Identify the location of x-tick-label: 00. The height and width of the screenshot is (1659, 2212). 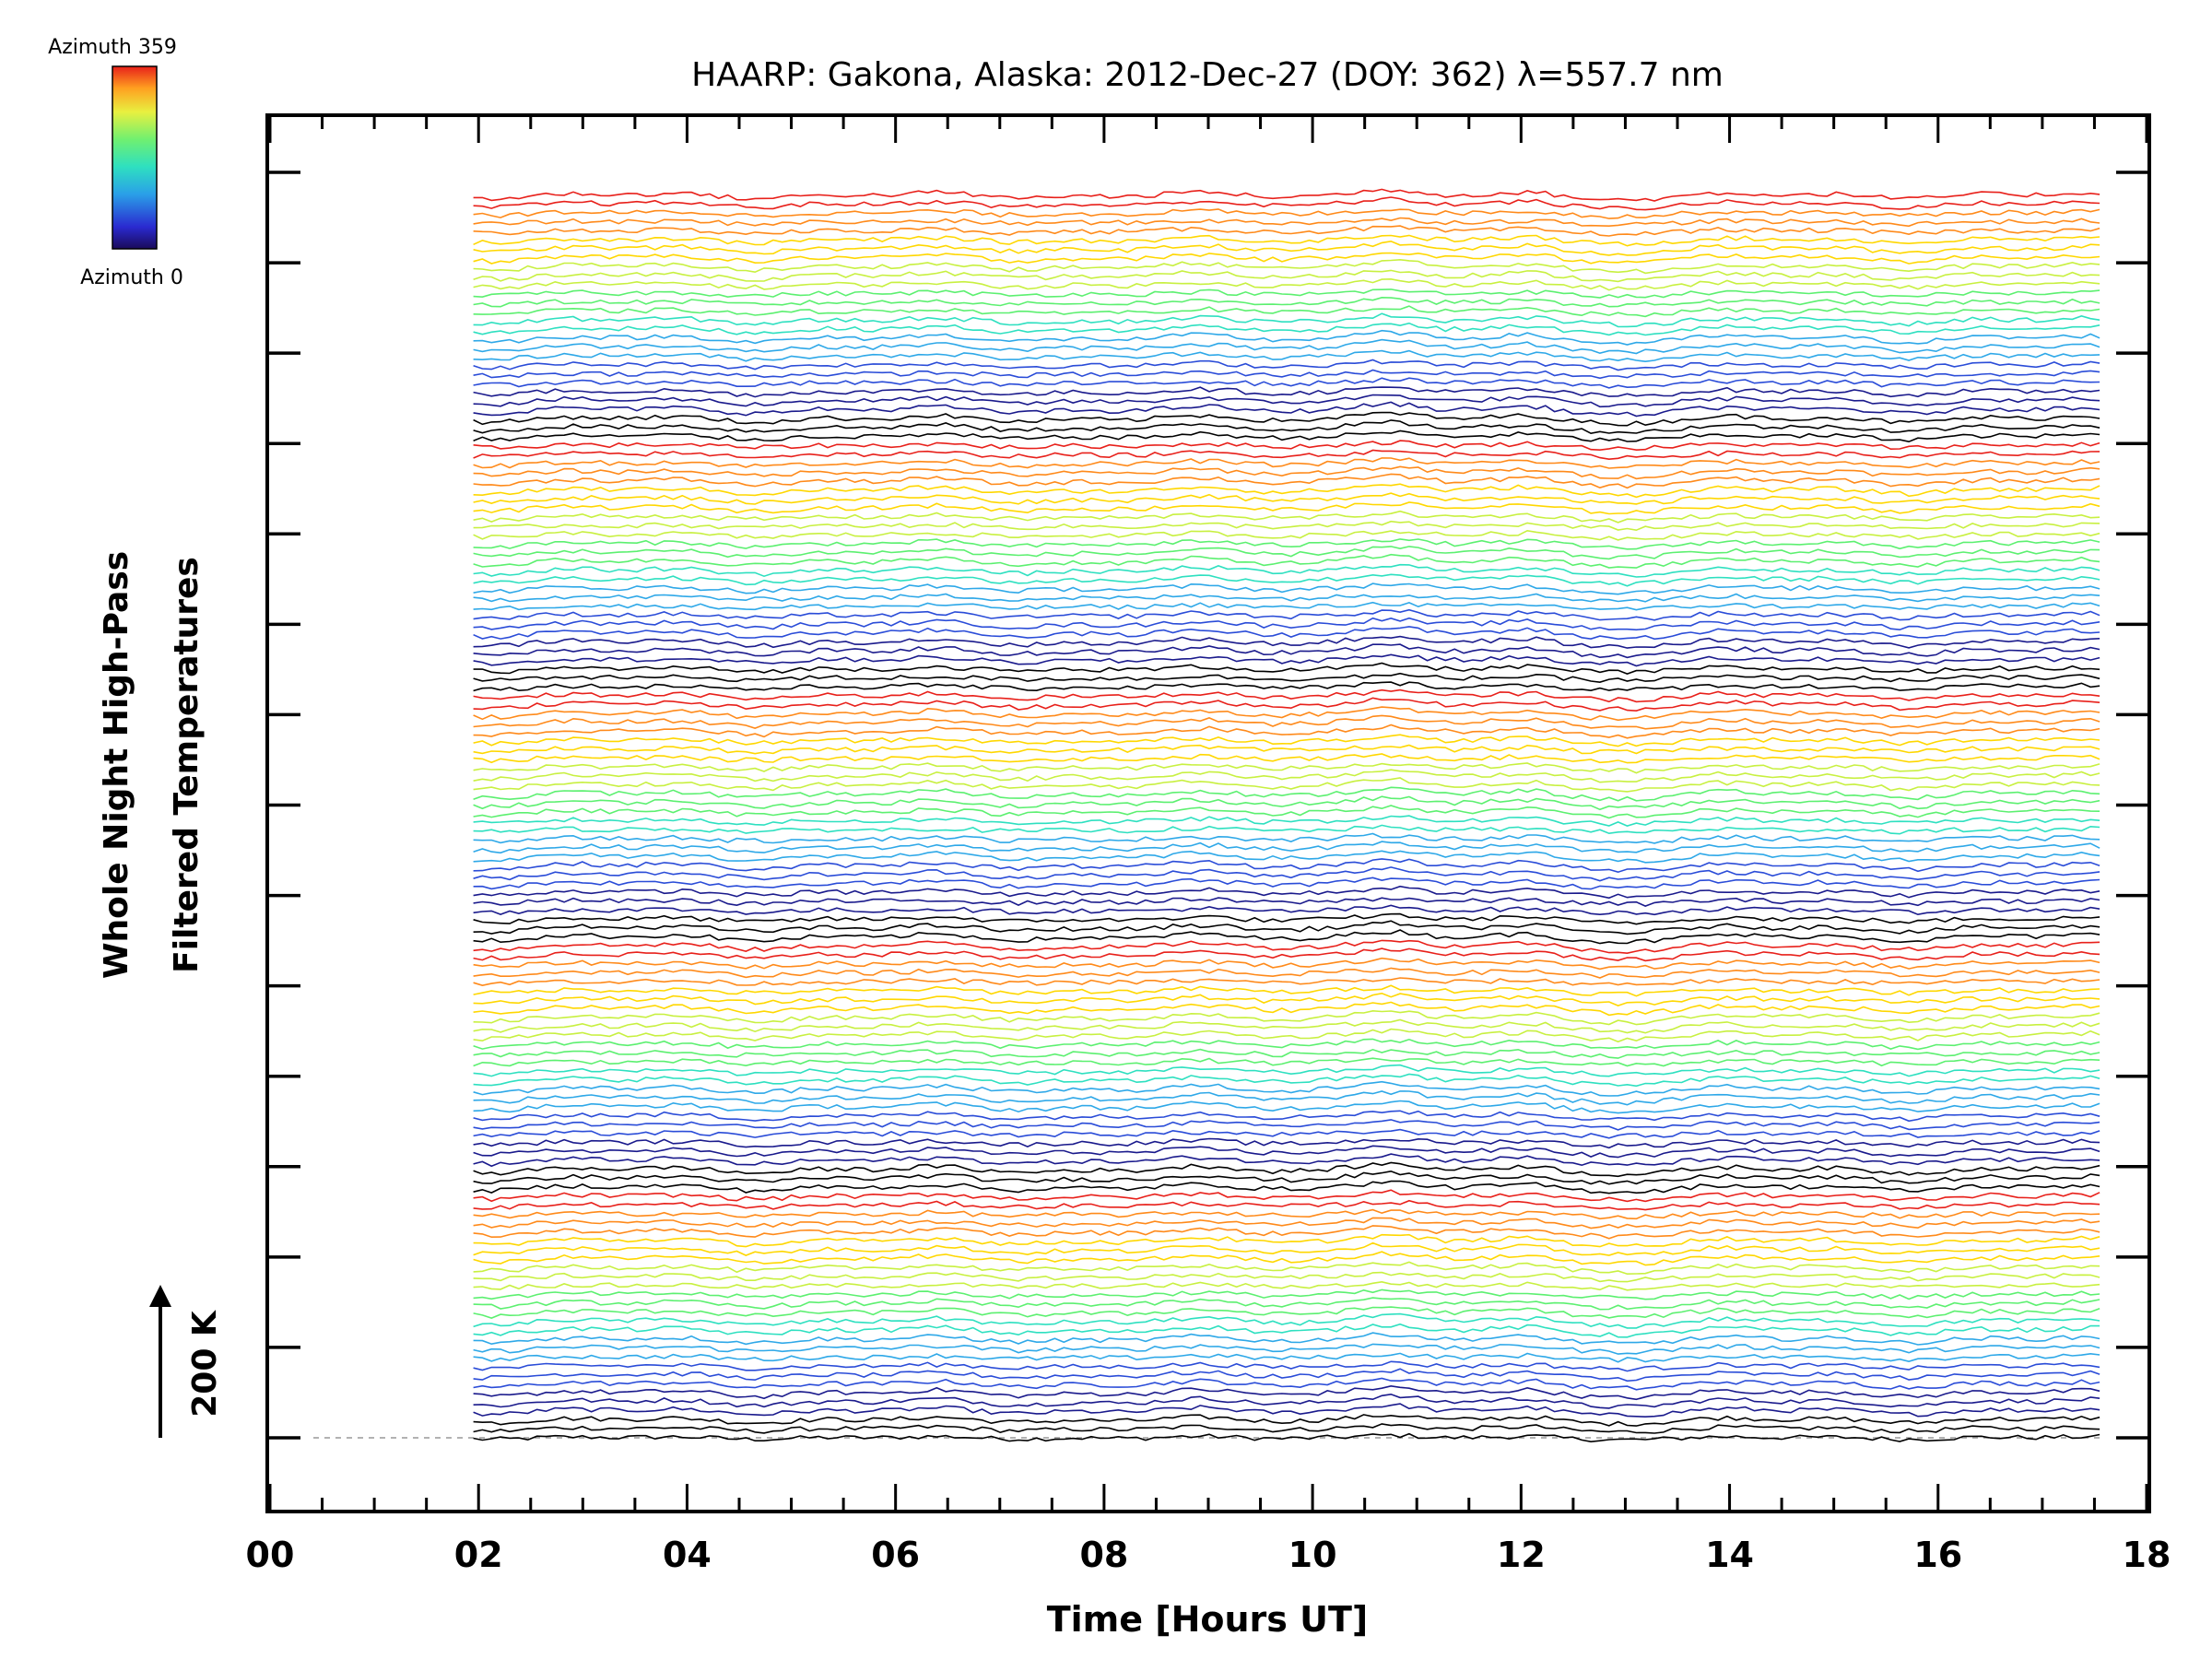
(270, 1555).